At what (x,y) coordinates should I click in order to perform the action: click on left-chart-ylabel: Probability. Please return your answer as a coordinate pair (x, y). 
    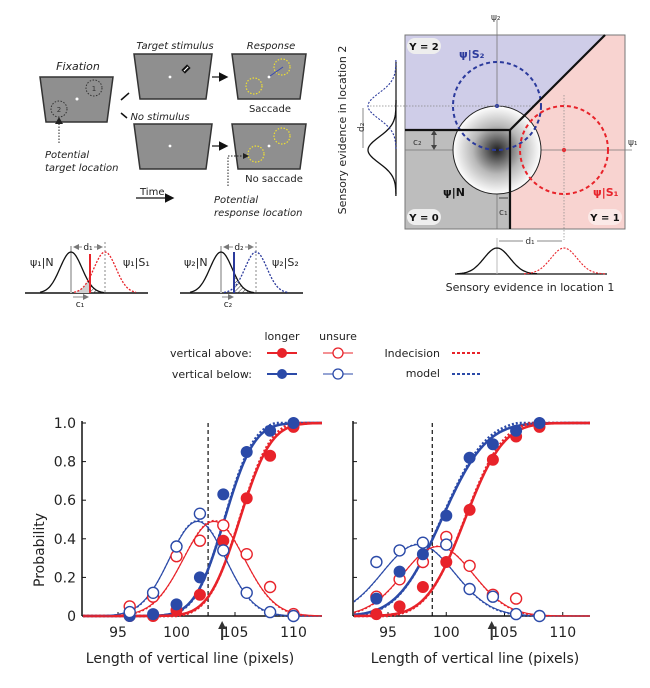
    Looking at the image, I should click on (40, 550).